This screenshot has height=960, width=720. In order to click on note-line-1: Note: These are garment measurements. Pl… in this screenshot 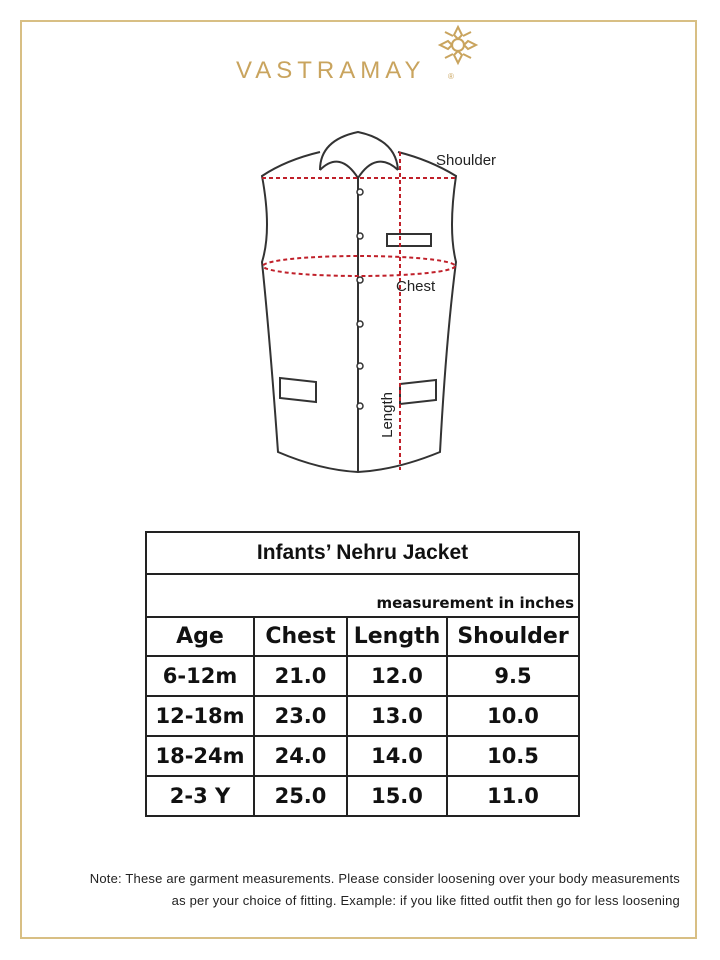, I will do `click(384, 878)`.